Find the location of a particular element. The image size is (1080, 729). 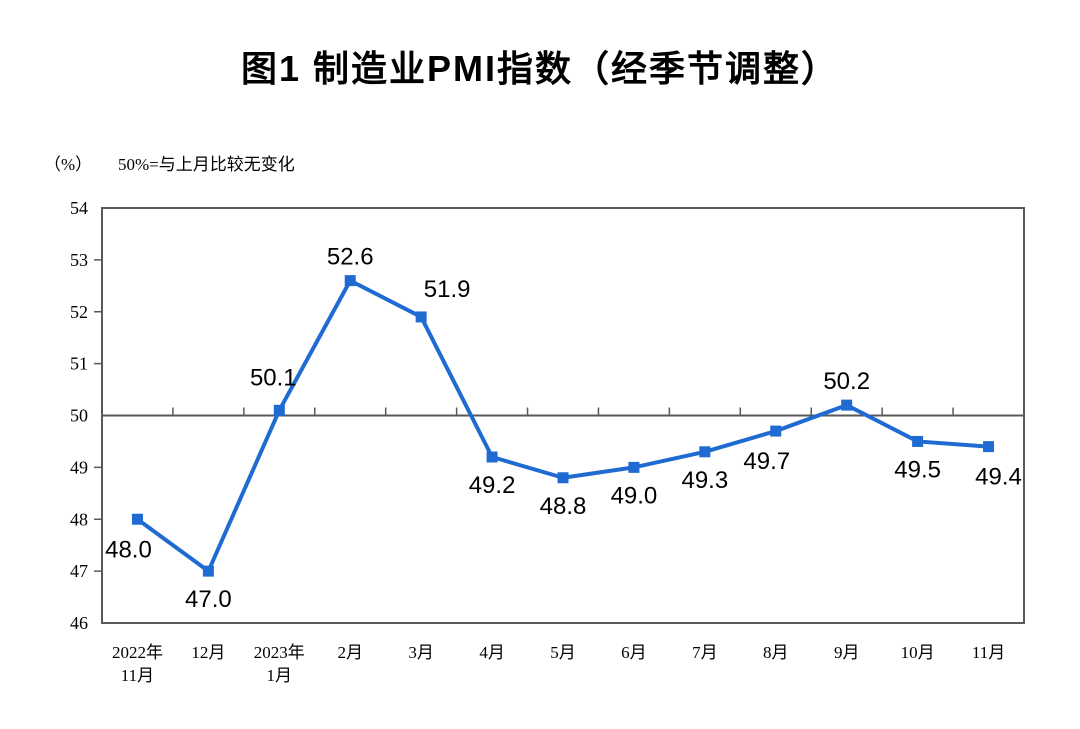

data-point-label: 49.2 is located at coordinates (492, 485).